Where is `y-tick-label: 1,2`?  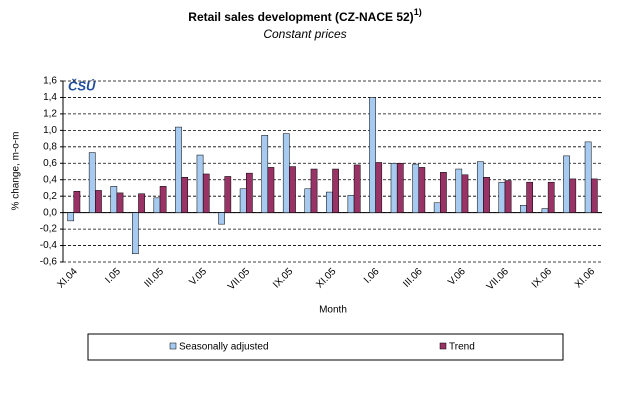 y-tick-label: 1,2 is located at coordinates (50, 114).